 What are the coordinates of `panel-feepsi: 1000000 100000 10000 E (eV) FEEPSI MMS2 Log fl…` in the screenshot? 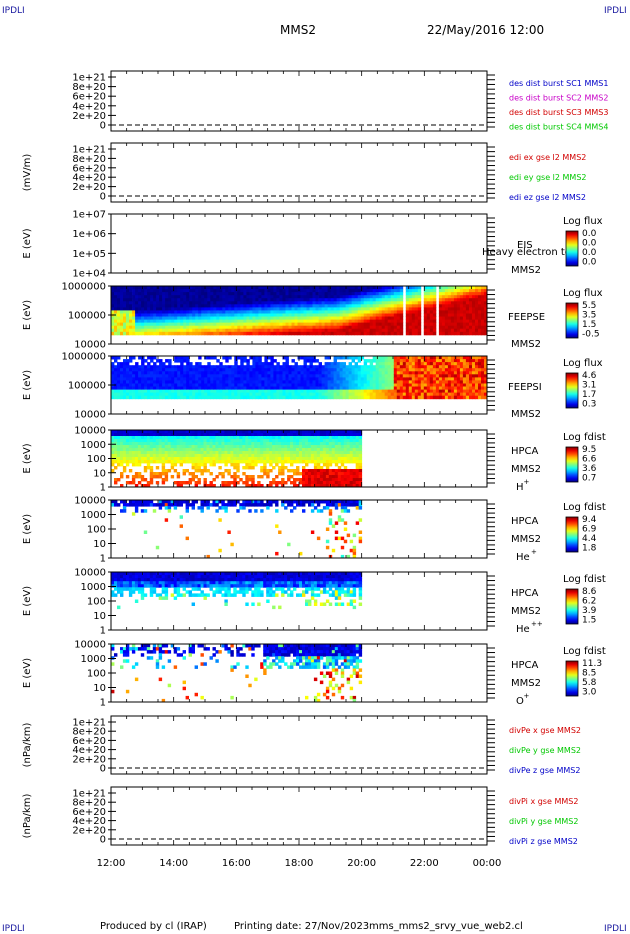 It's located at (312, 386).